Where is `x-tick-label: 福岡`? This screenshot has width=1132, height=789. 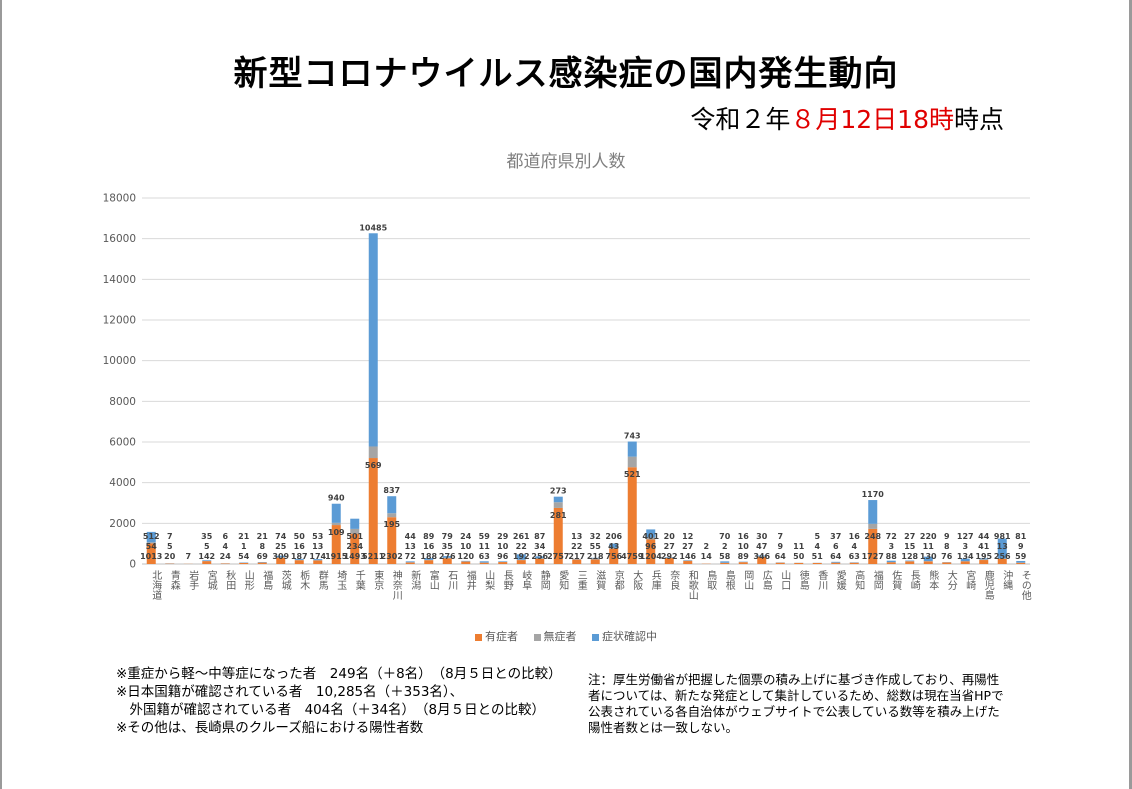 x-tick-label: 福岡 is located at coordinates (877, 580).